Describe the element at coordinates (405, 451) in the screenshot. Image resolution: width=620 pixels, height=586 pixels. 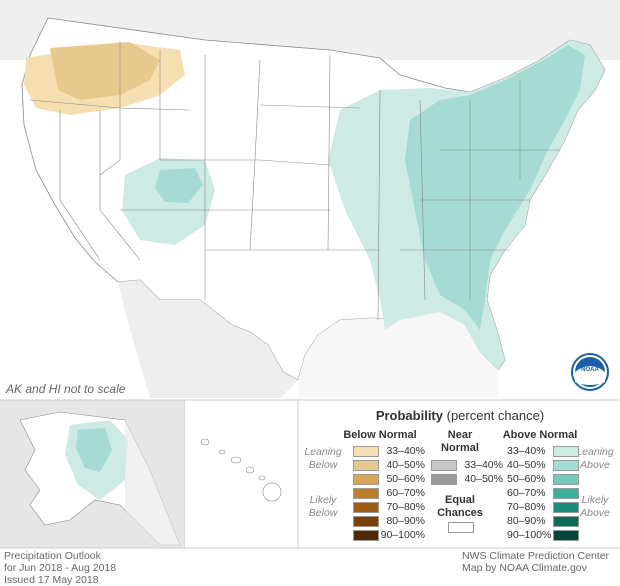
I see `below-normal-label: 33–40%` at that location.